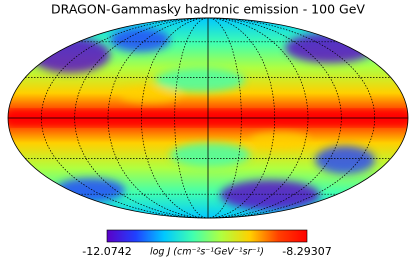 The image size is (417, 275). I want to click on colorbar-label: log J (cm⁻²s⁻¹GeV⁻¹sr⁻¹), so click(207, 252).